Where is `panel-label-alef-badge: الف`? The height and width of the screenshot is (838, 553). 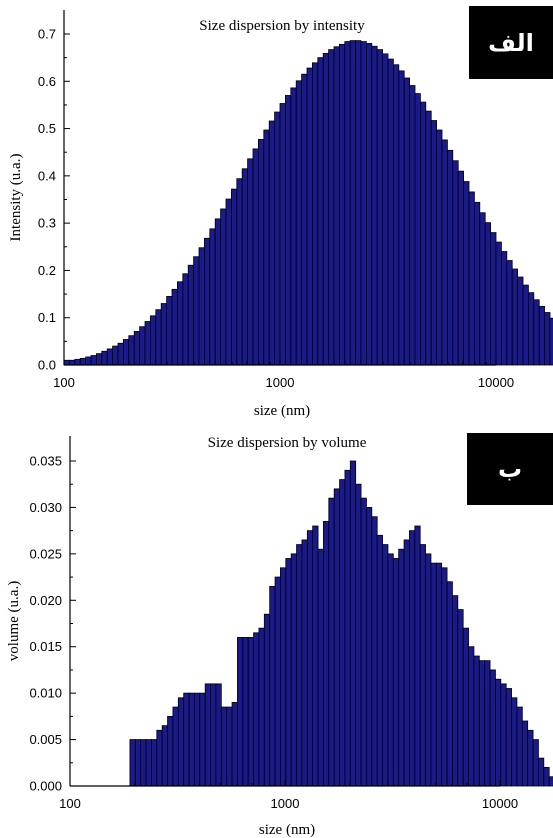
panel-label-alef-badge: الف is located at coordinates (511, 42).